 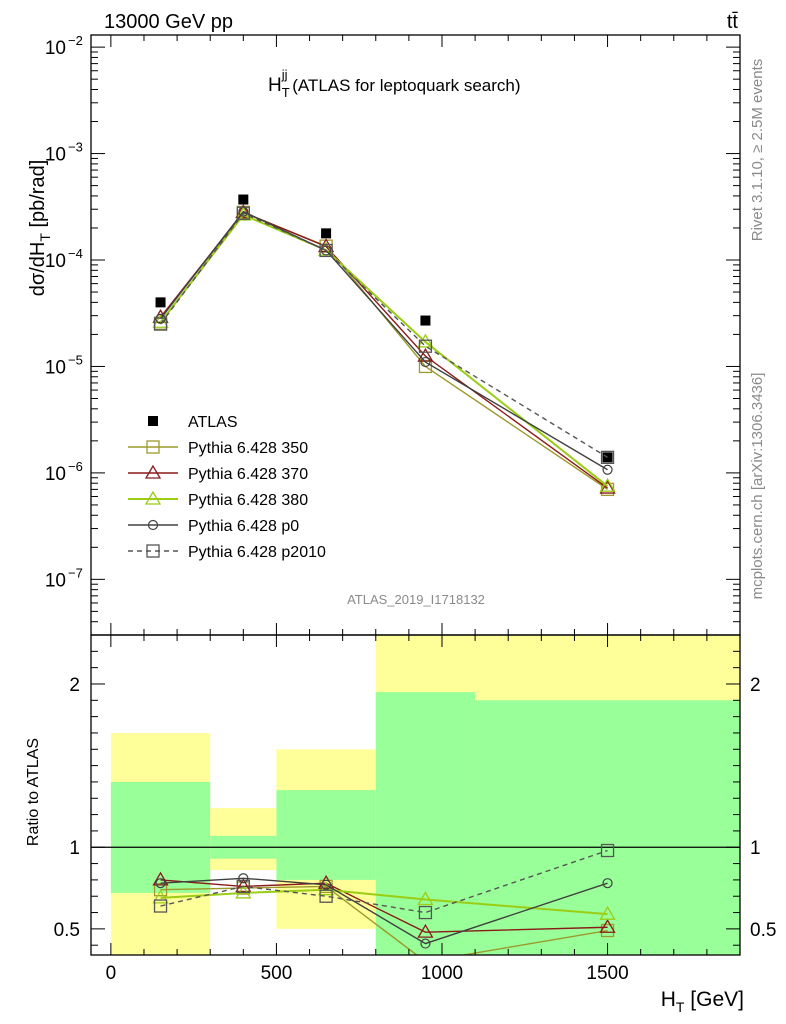 What do you see at coordinates (55, 48) in the screenshot?
I see `upper-y-tick-label-5: 10` at bounding box center [55, 48].